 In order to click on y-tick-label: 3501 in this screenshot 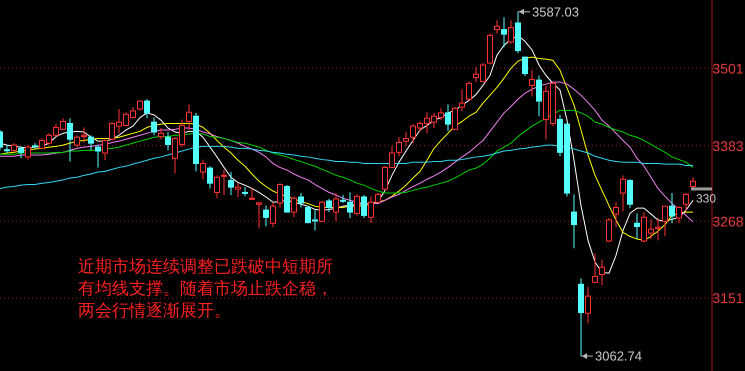, I will do `click(728, 68)`.